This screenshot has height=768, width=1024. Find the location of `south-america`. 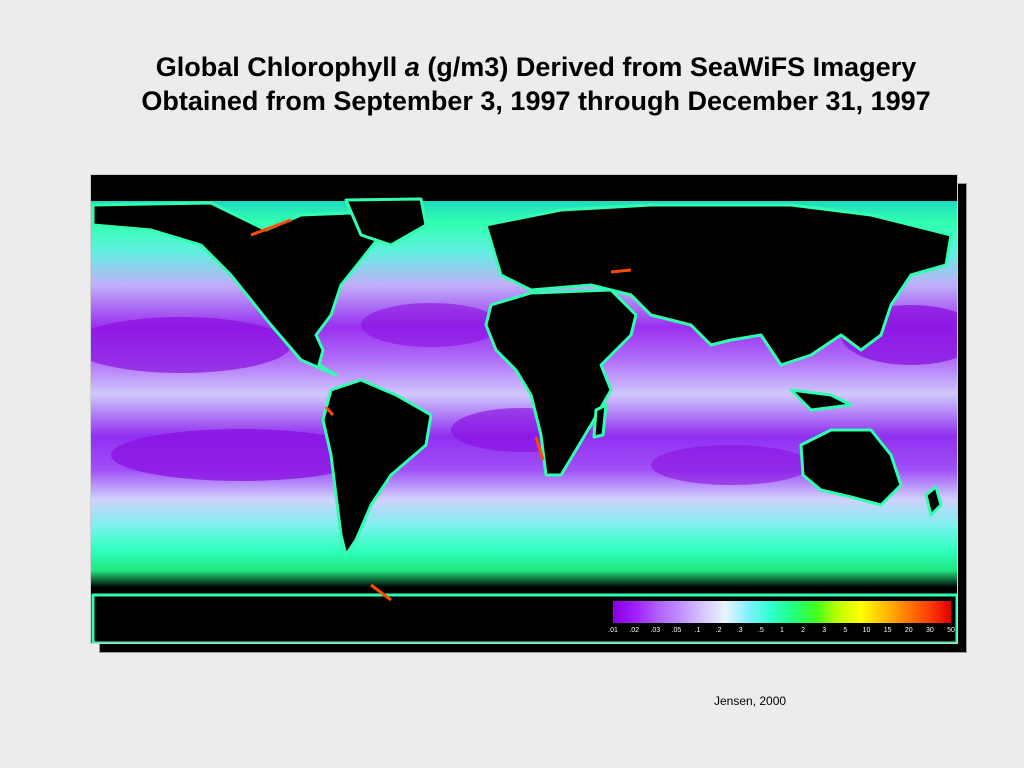

south-america is located at coordinates (377, 467).